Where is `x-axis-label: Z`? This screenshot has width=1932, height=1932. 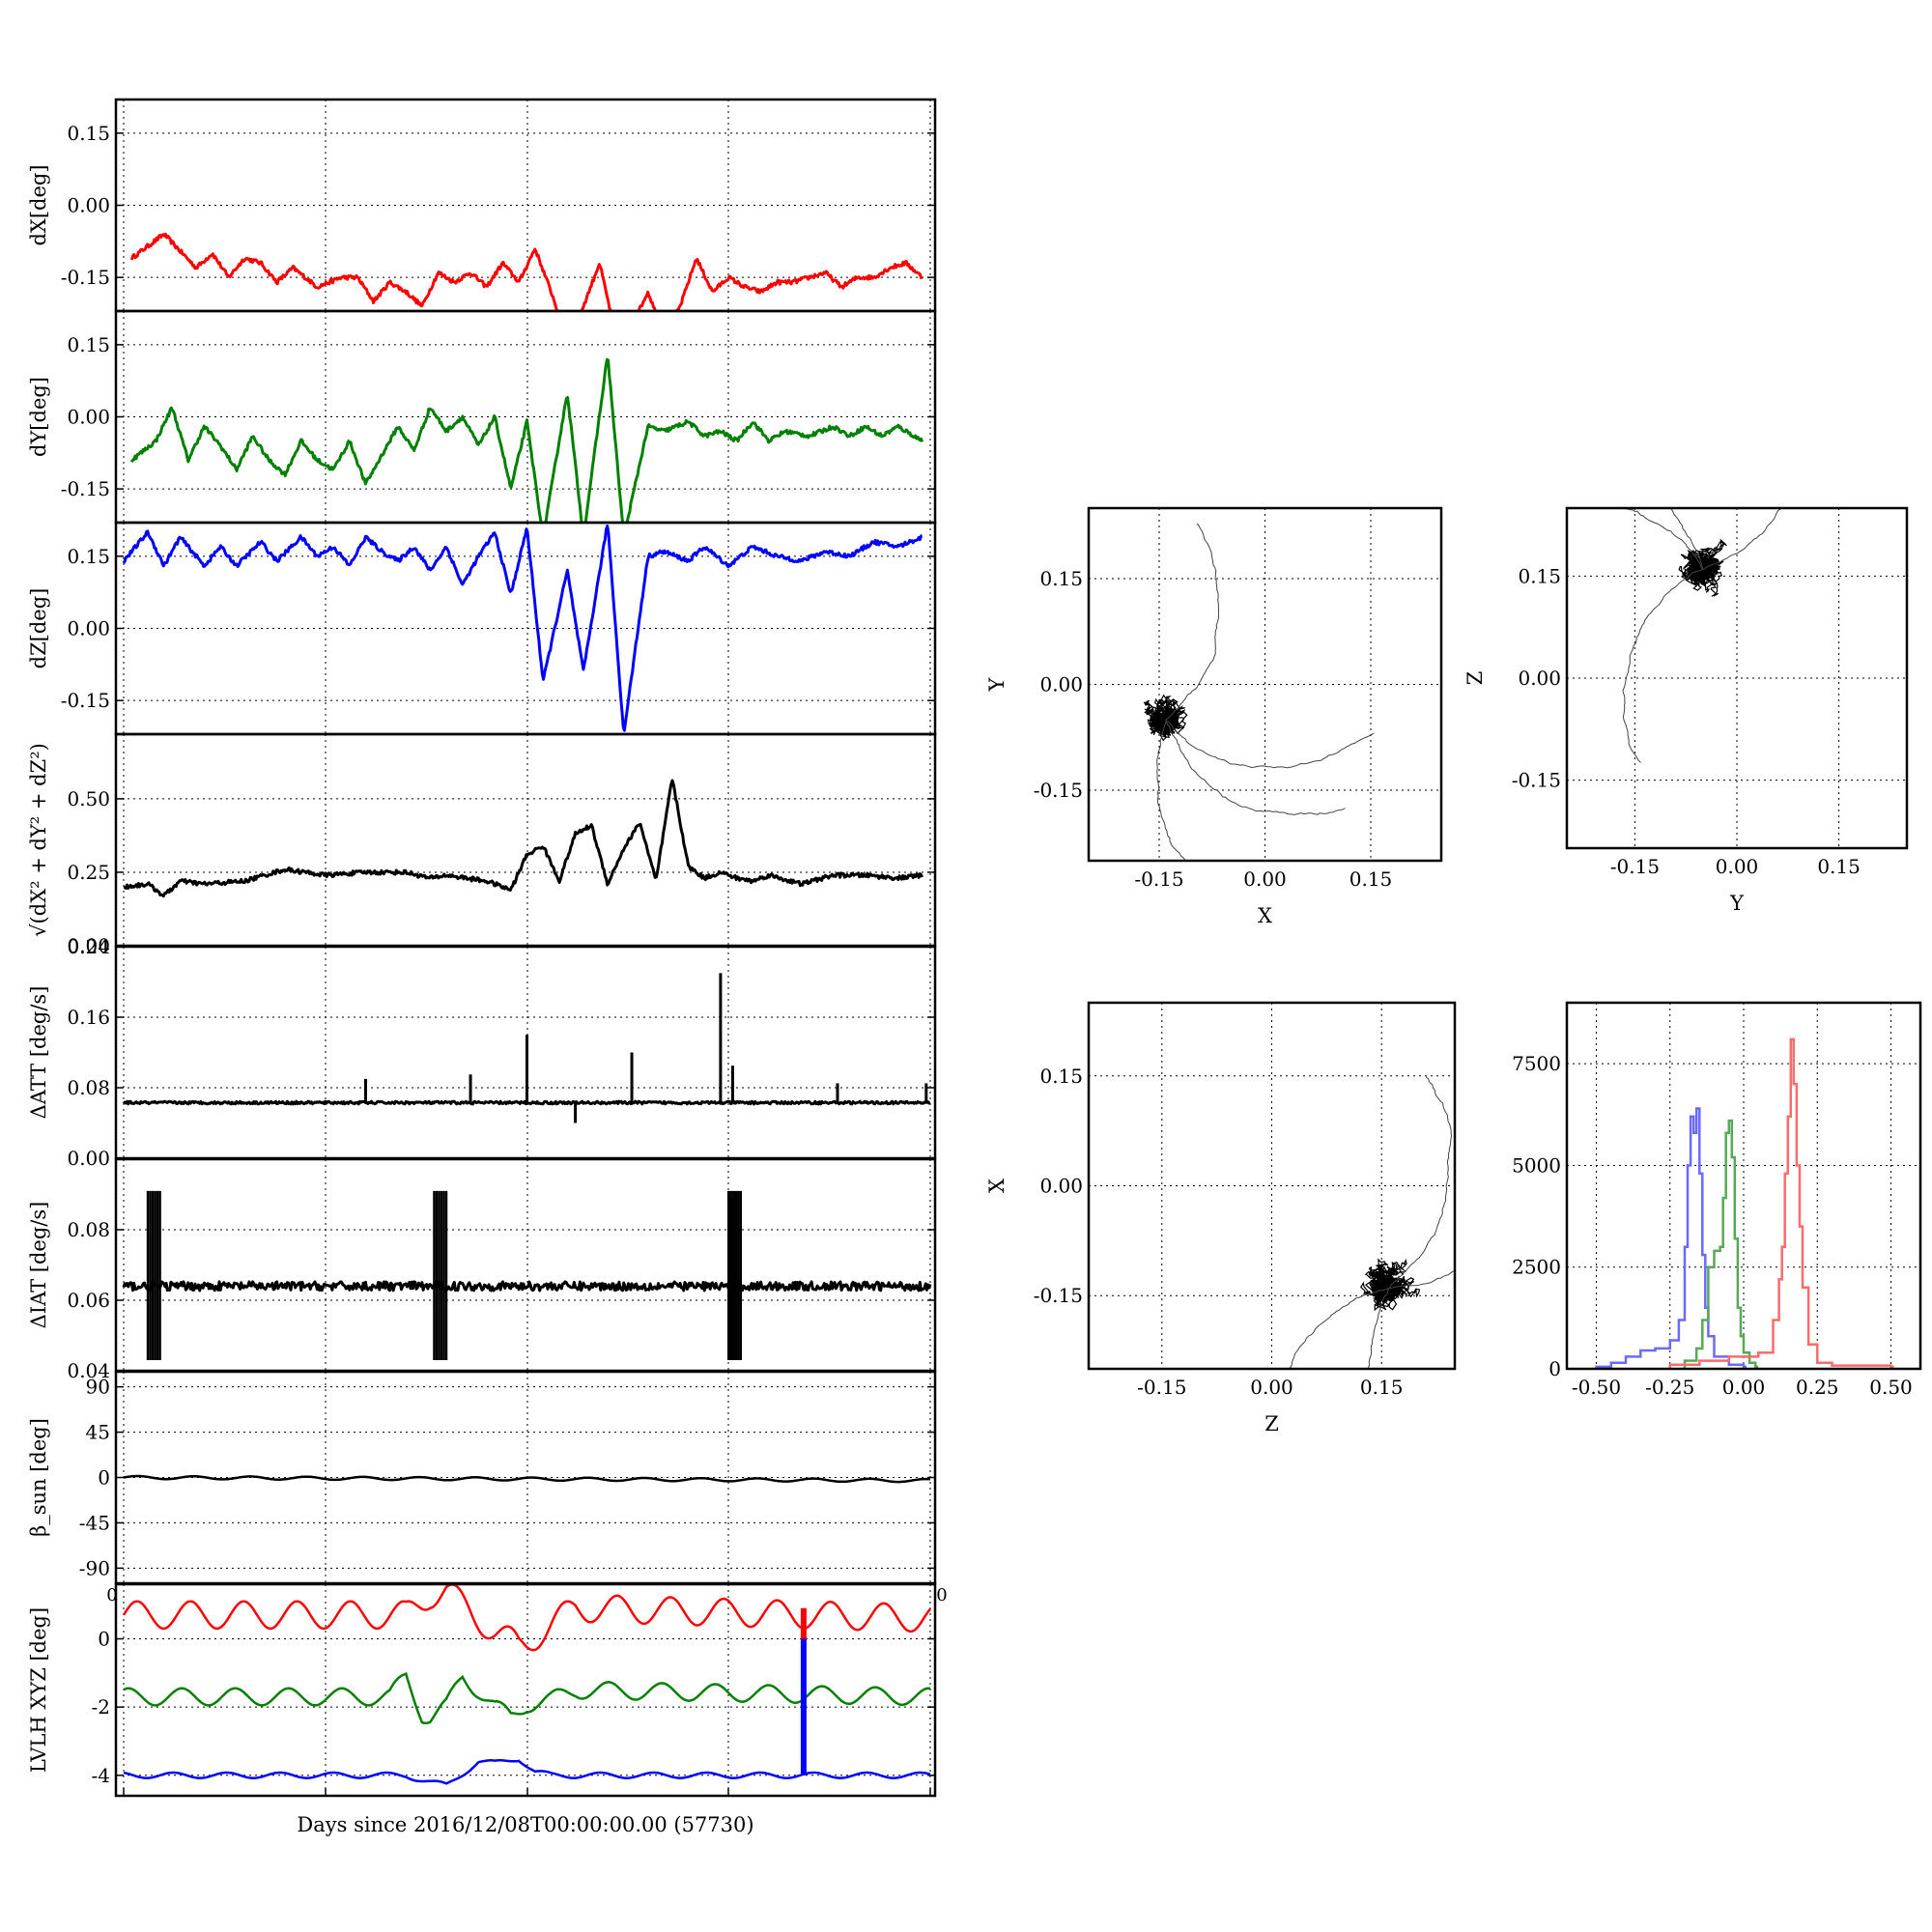 x-axis-label: Z is located at coordinates (1271, 1423).